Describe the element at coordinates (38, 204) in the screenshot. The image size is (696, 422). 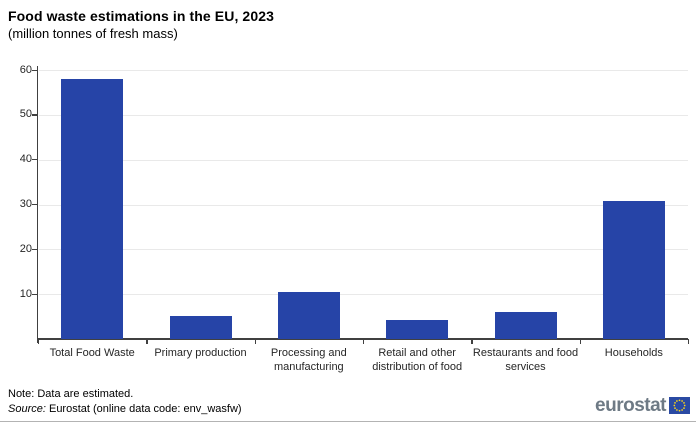
I see `y-axis-line` at that location.